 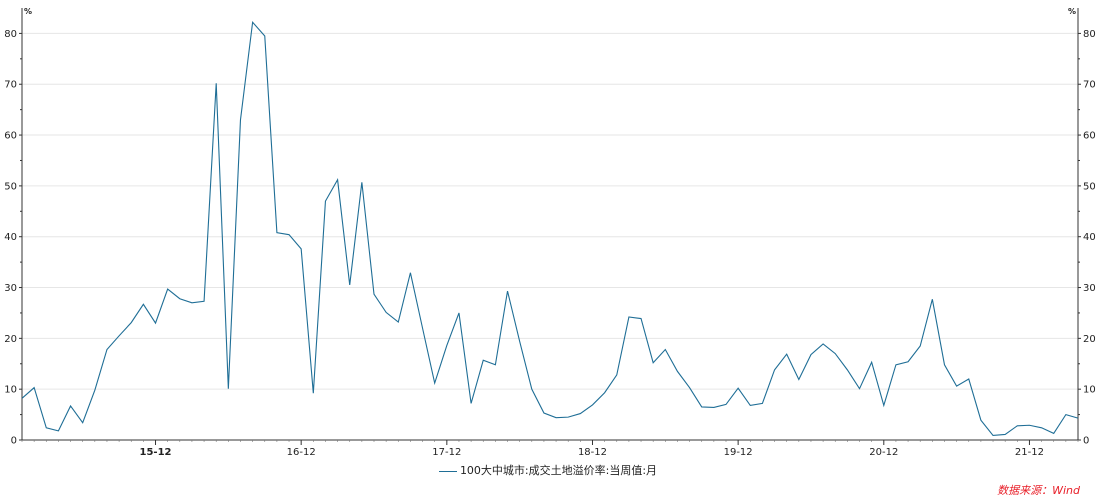 What do you see at coordinates (10, 339) in the screenshot?
I see `y-tick-label-left: 20` at bounding box center [10, 339].